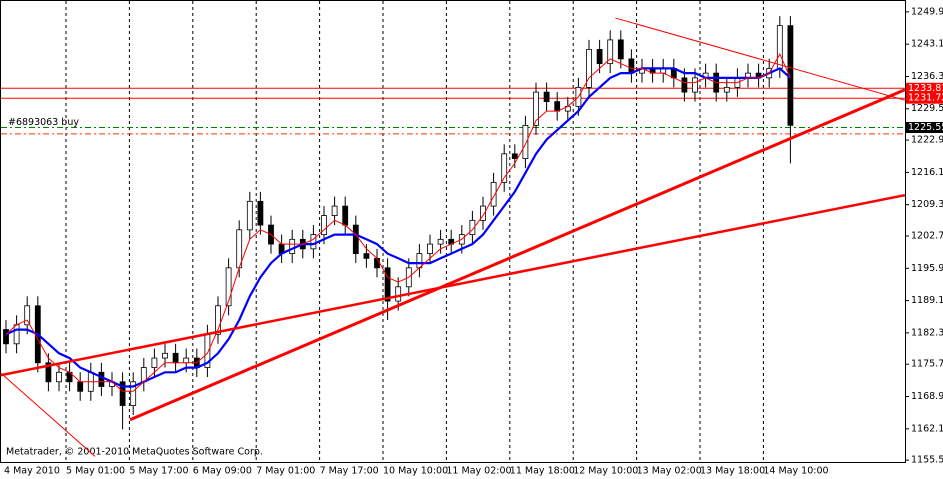 The height and width of the screenshot is (479, 943). I want to click on x-tick-label: 10 May 10:00, so click(415, 471).